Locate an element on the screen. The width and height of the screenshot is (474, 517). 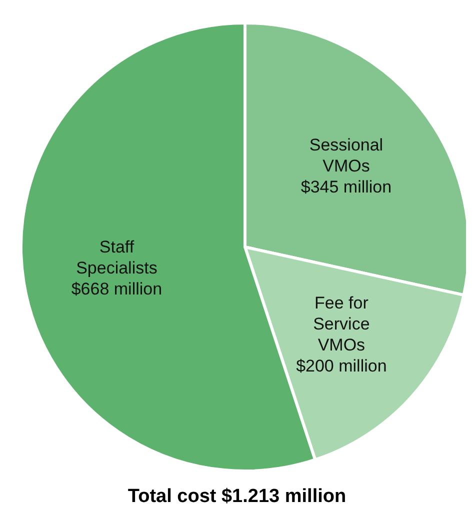
data-label: $668 million is located at coordinates (116, 288).